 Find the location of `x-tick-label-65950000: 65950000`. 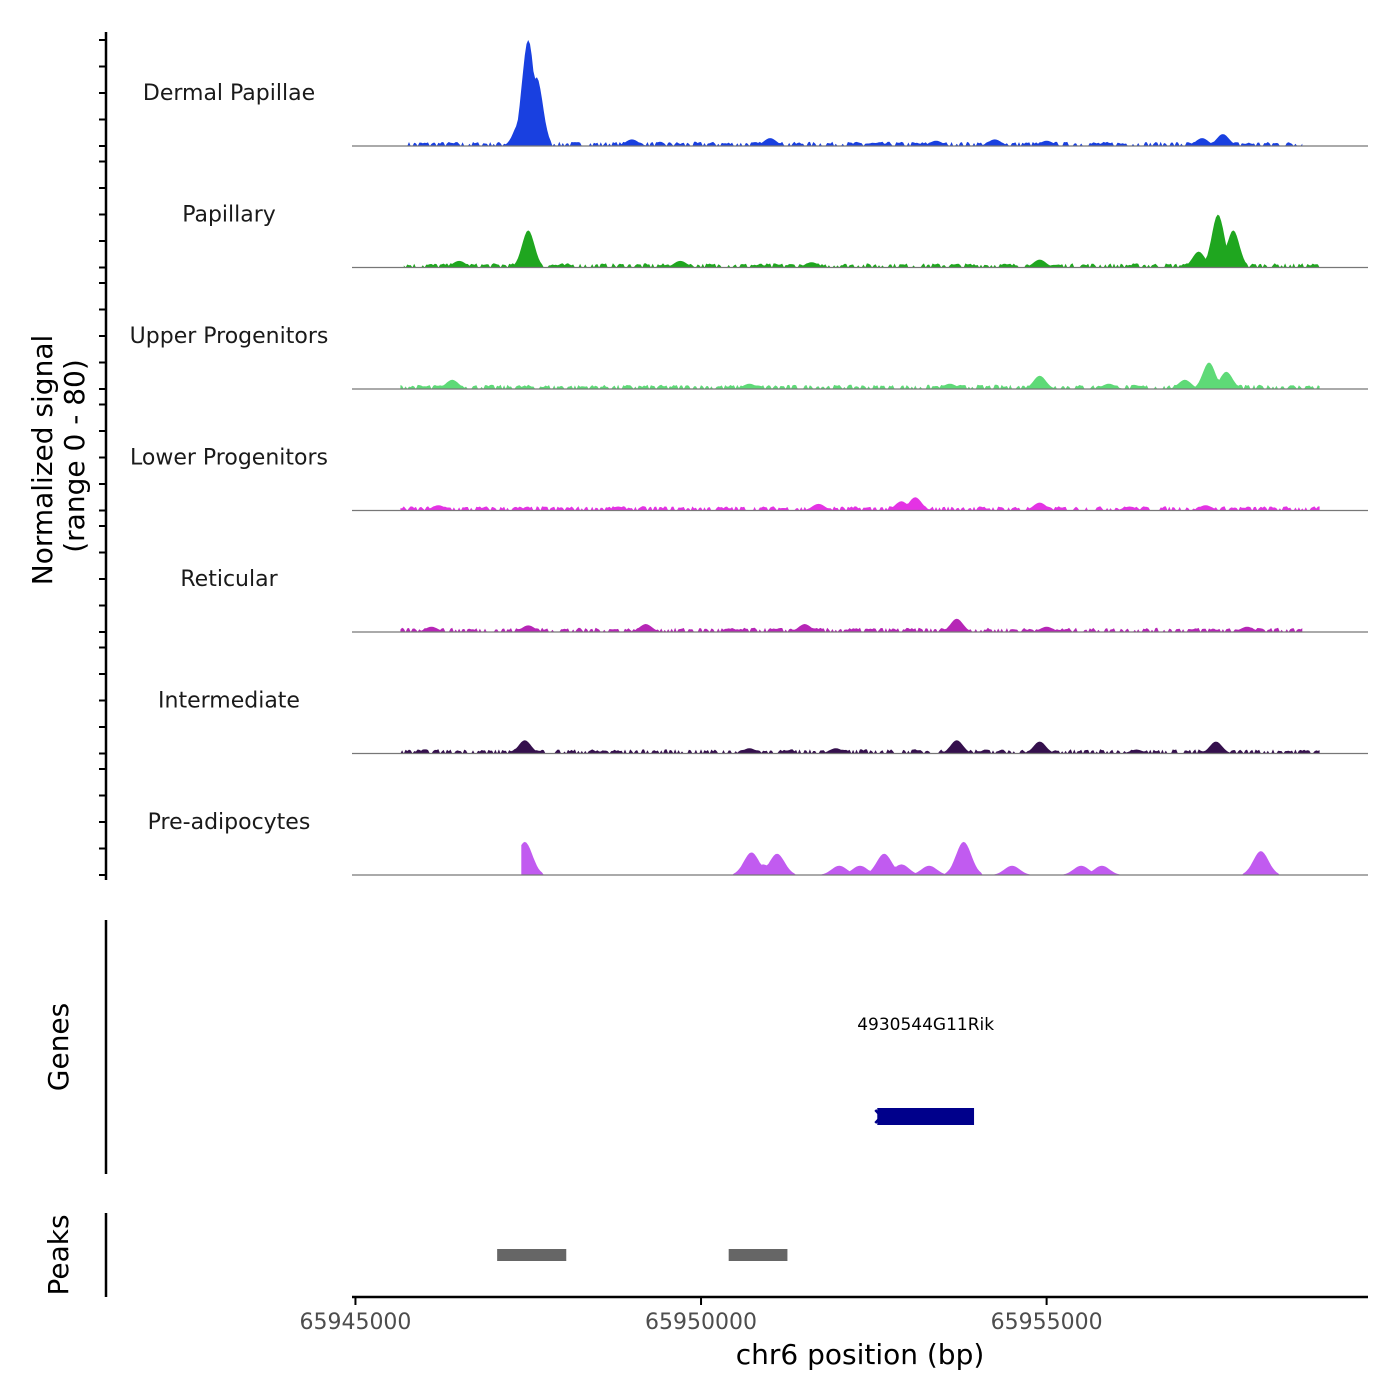

x-tick-label-65950000: 65950000 is located at coordinates (701, 1322).